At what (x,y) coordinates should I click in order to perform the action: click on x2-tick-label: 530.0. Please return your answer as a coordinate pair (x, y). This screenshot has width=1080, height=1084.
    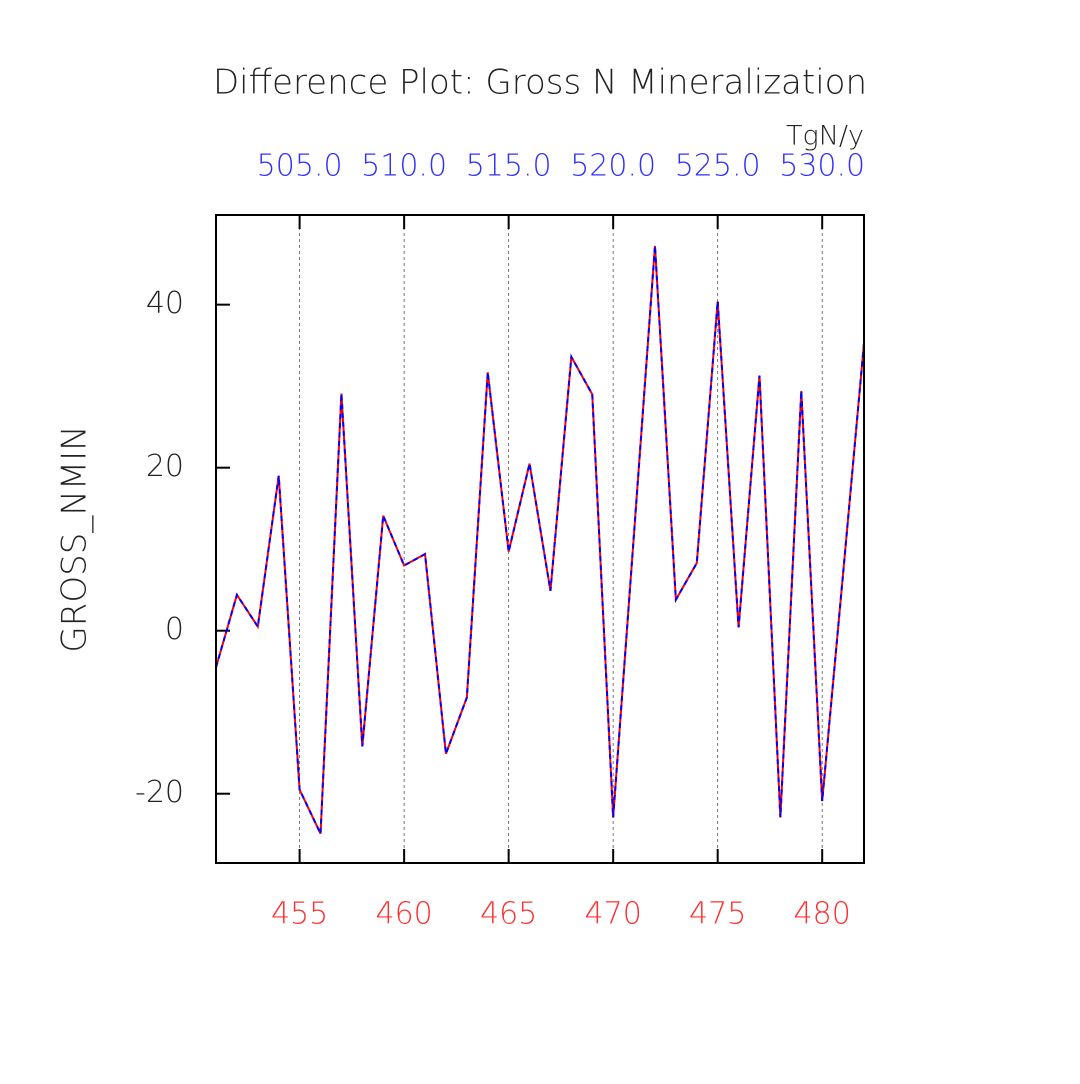
    Looking at the image, I should click on (822, 166).